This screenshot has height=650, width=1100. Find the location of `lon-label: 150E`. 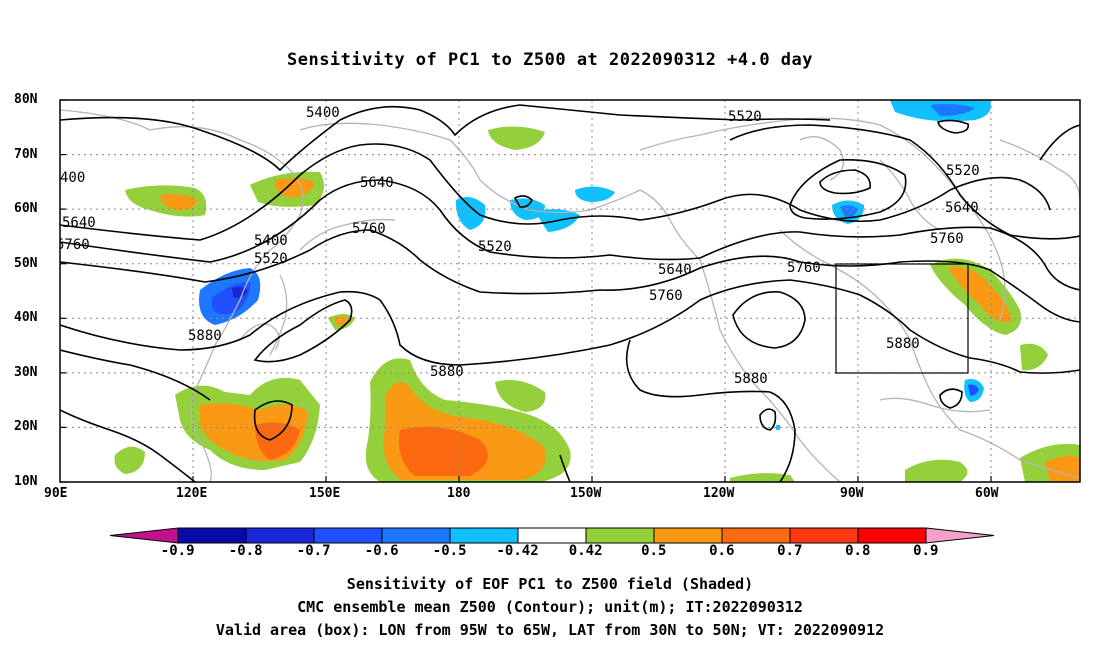

lon-label: 150E is located at coordinates (325, 493).